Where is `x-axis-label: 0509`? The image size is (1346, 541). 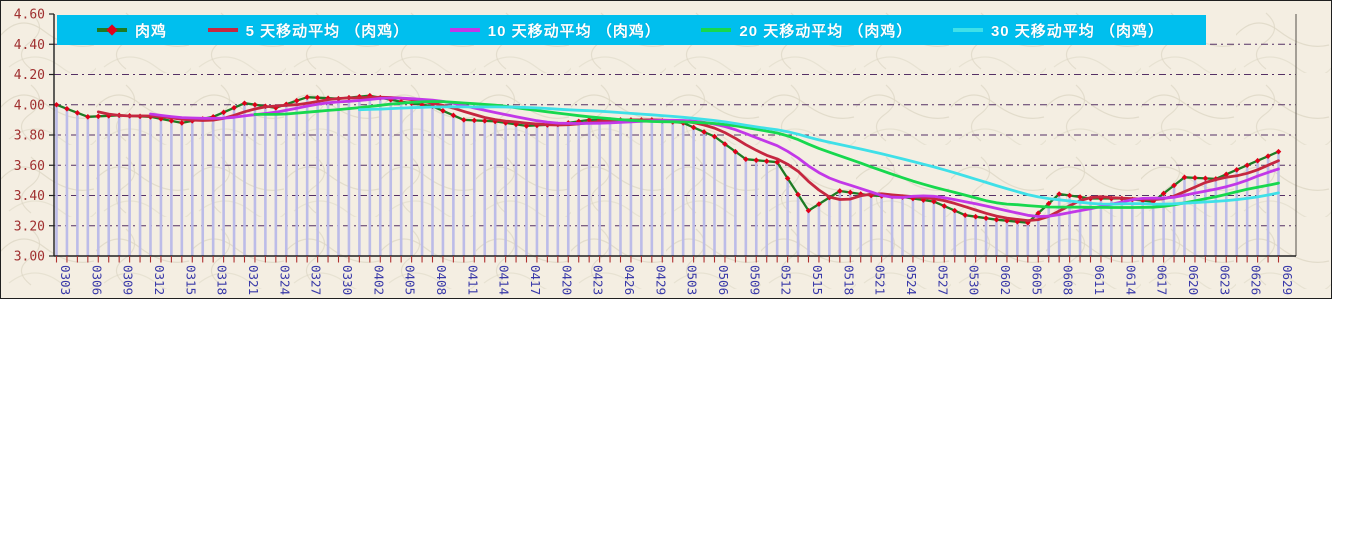 x-axis-label: 0509 is located at coordinates (754, 280).